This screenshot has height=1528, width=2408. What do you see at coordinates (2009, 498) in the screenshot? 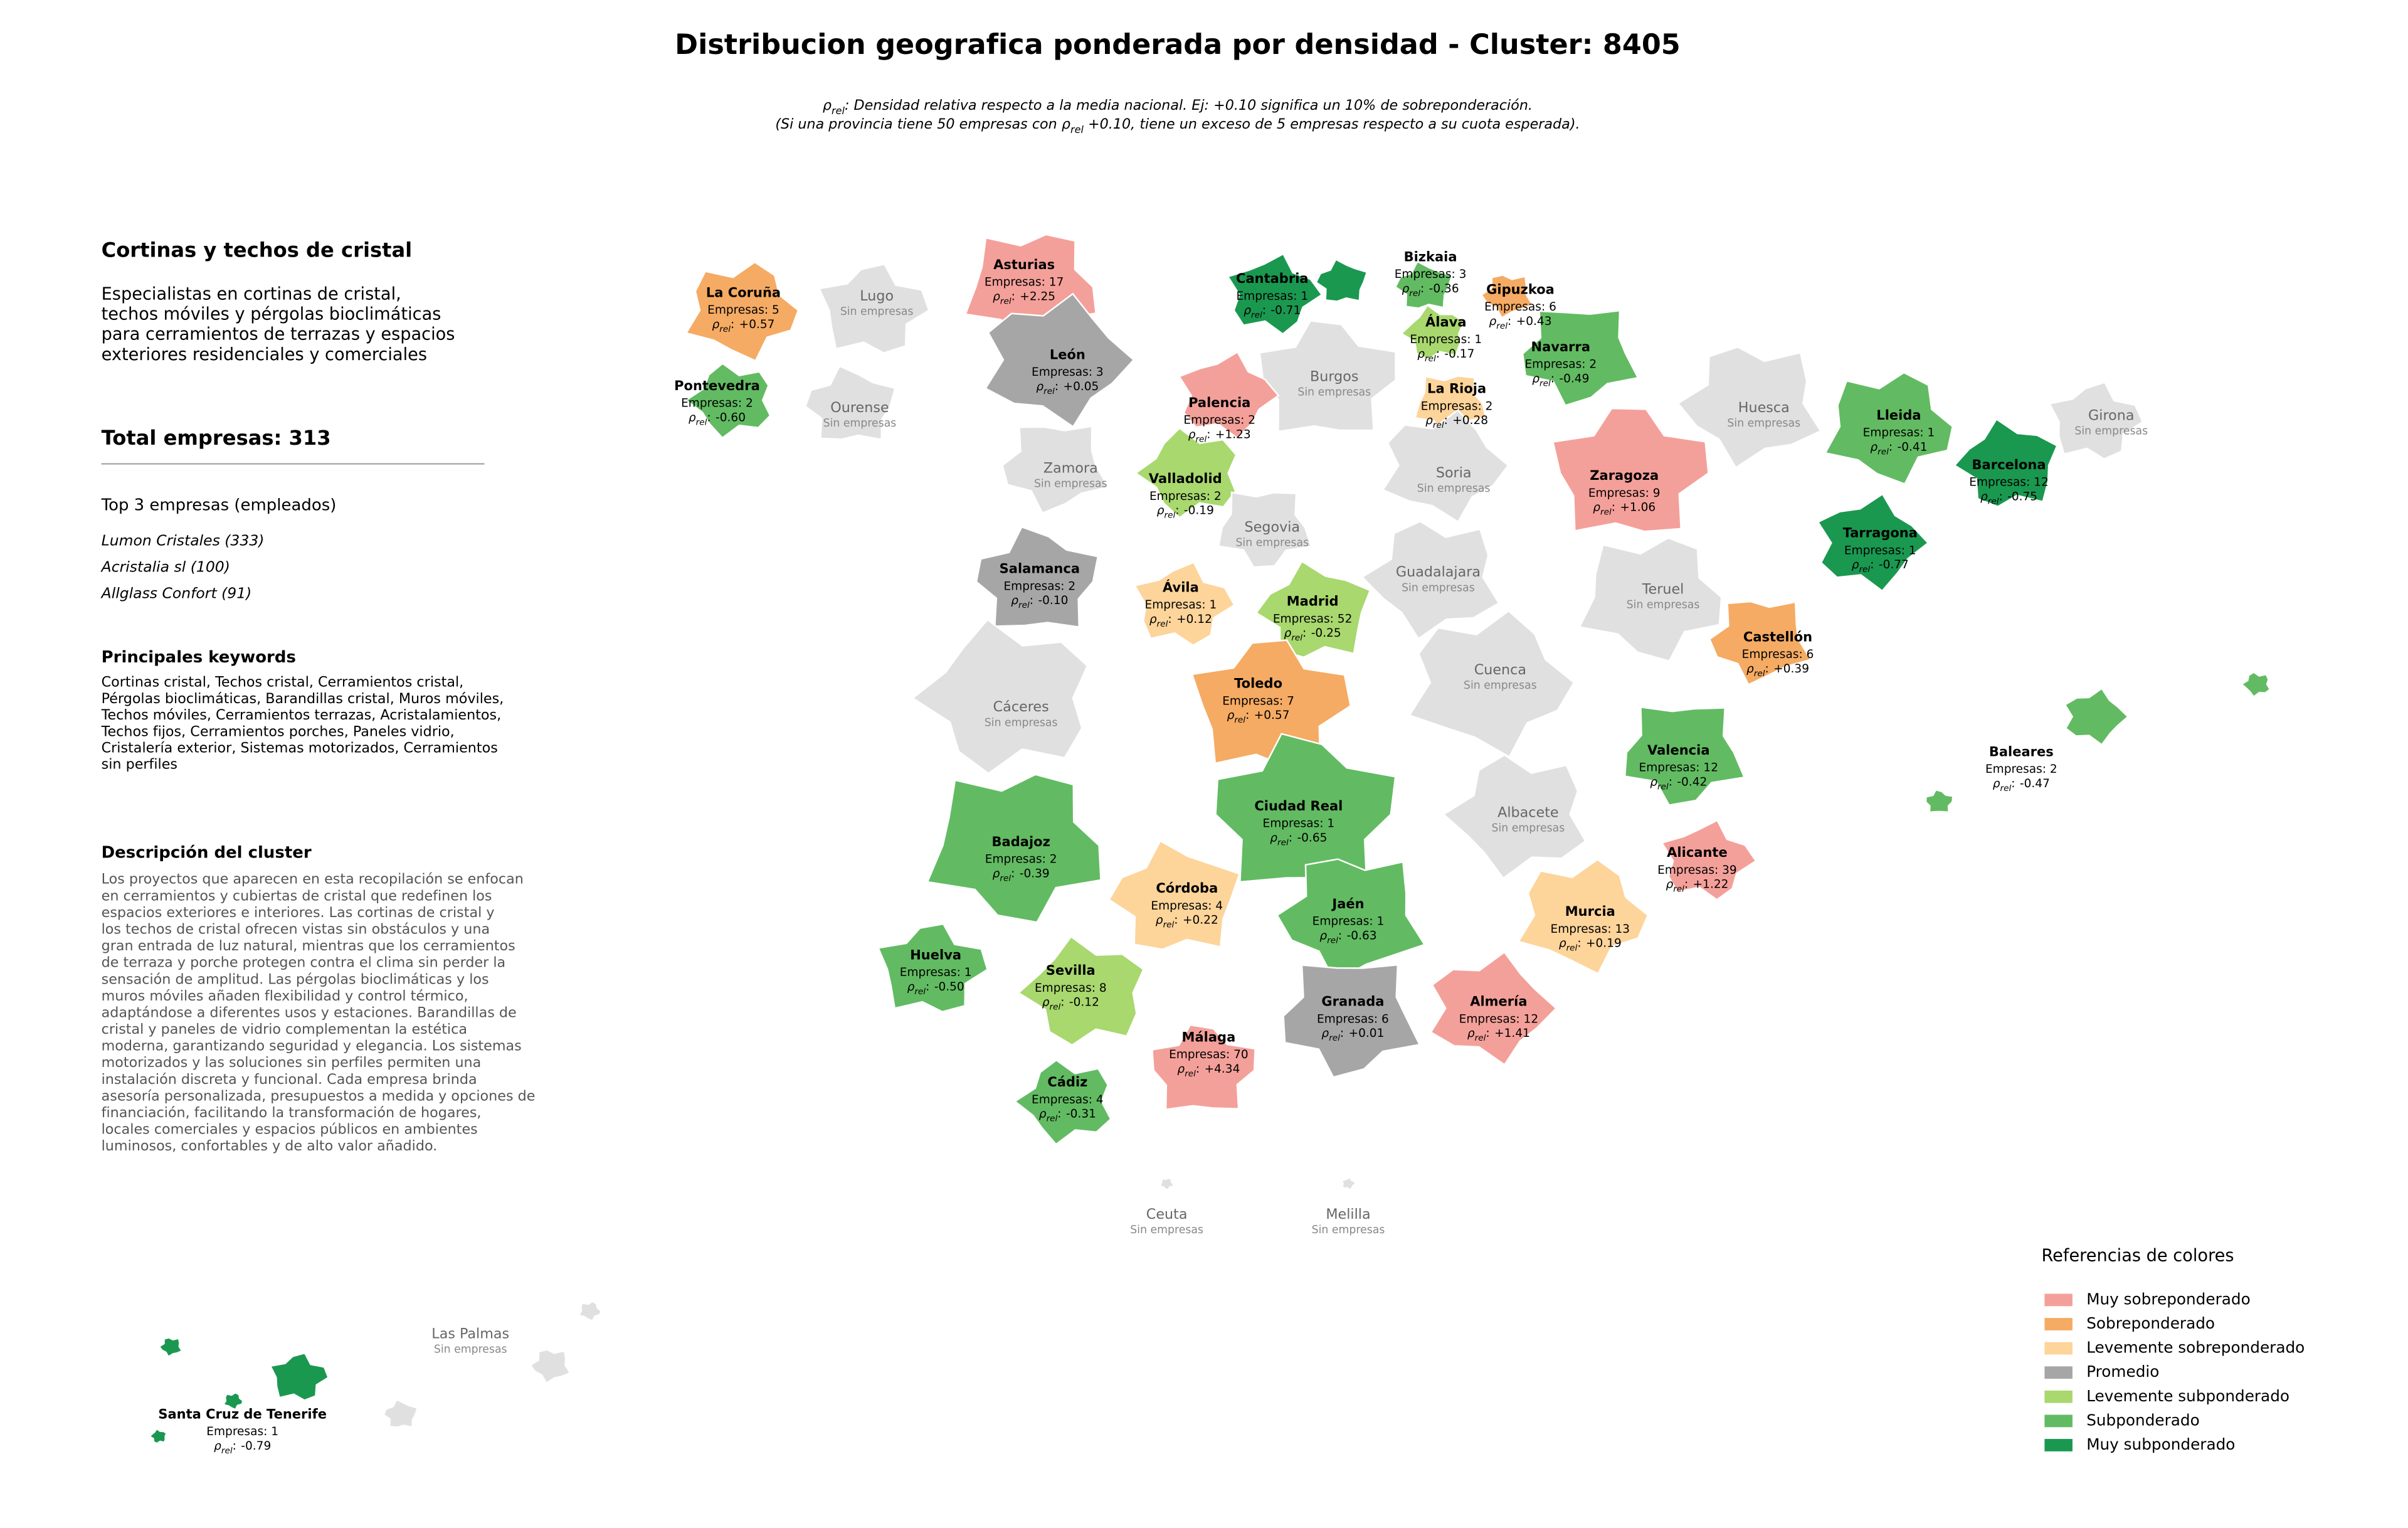
I see `province-density: ρrel: -0.75` at bounding box center [2009, 498].